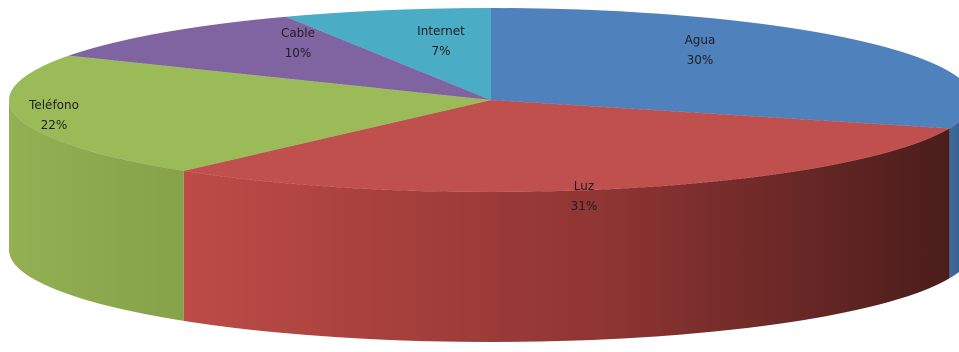 This screenshot has height=352, width=959. I want to click on pie-wall-teléfono, so click(96, 210).